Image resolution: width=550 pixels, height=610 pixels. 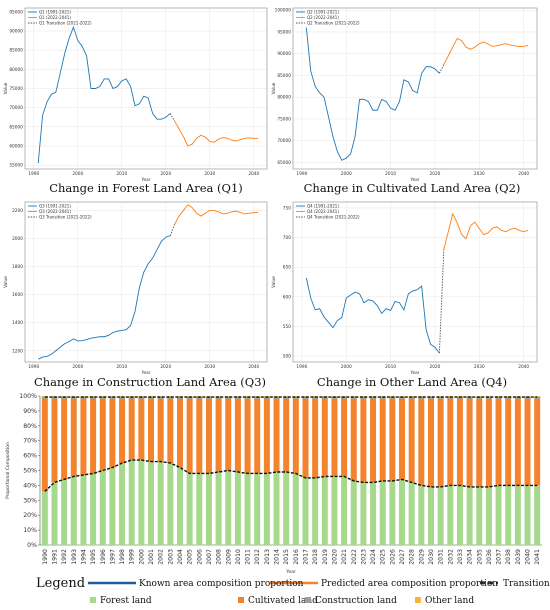 What do you see at coordinates (32, 545) in the screenshot?
I see `y-tick-label: 0%` at bounding box center [32, 545].